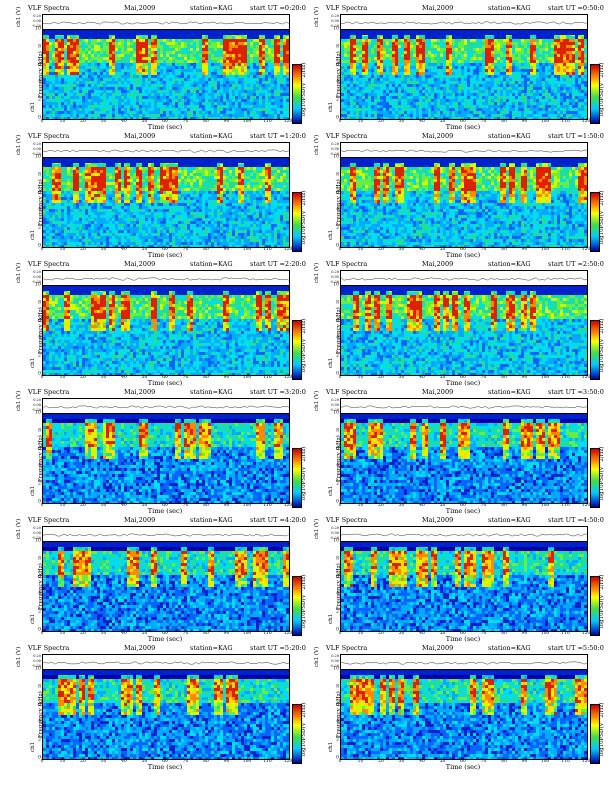  What do you see at coordinates (576, 520) in the screenshot?
I see `panel-start-time: start UT =4:50:0` at bounding box center [576, 520].